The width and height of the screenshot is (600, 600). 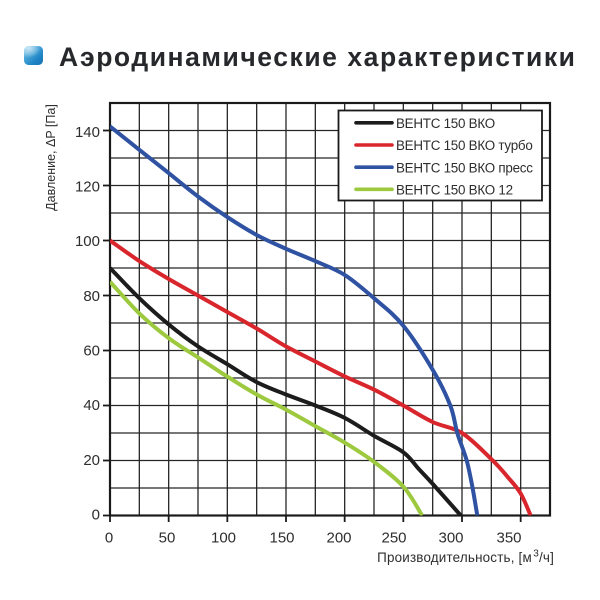 I want to click on svg-text: 300, so click(x=450, y=538).